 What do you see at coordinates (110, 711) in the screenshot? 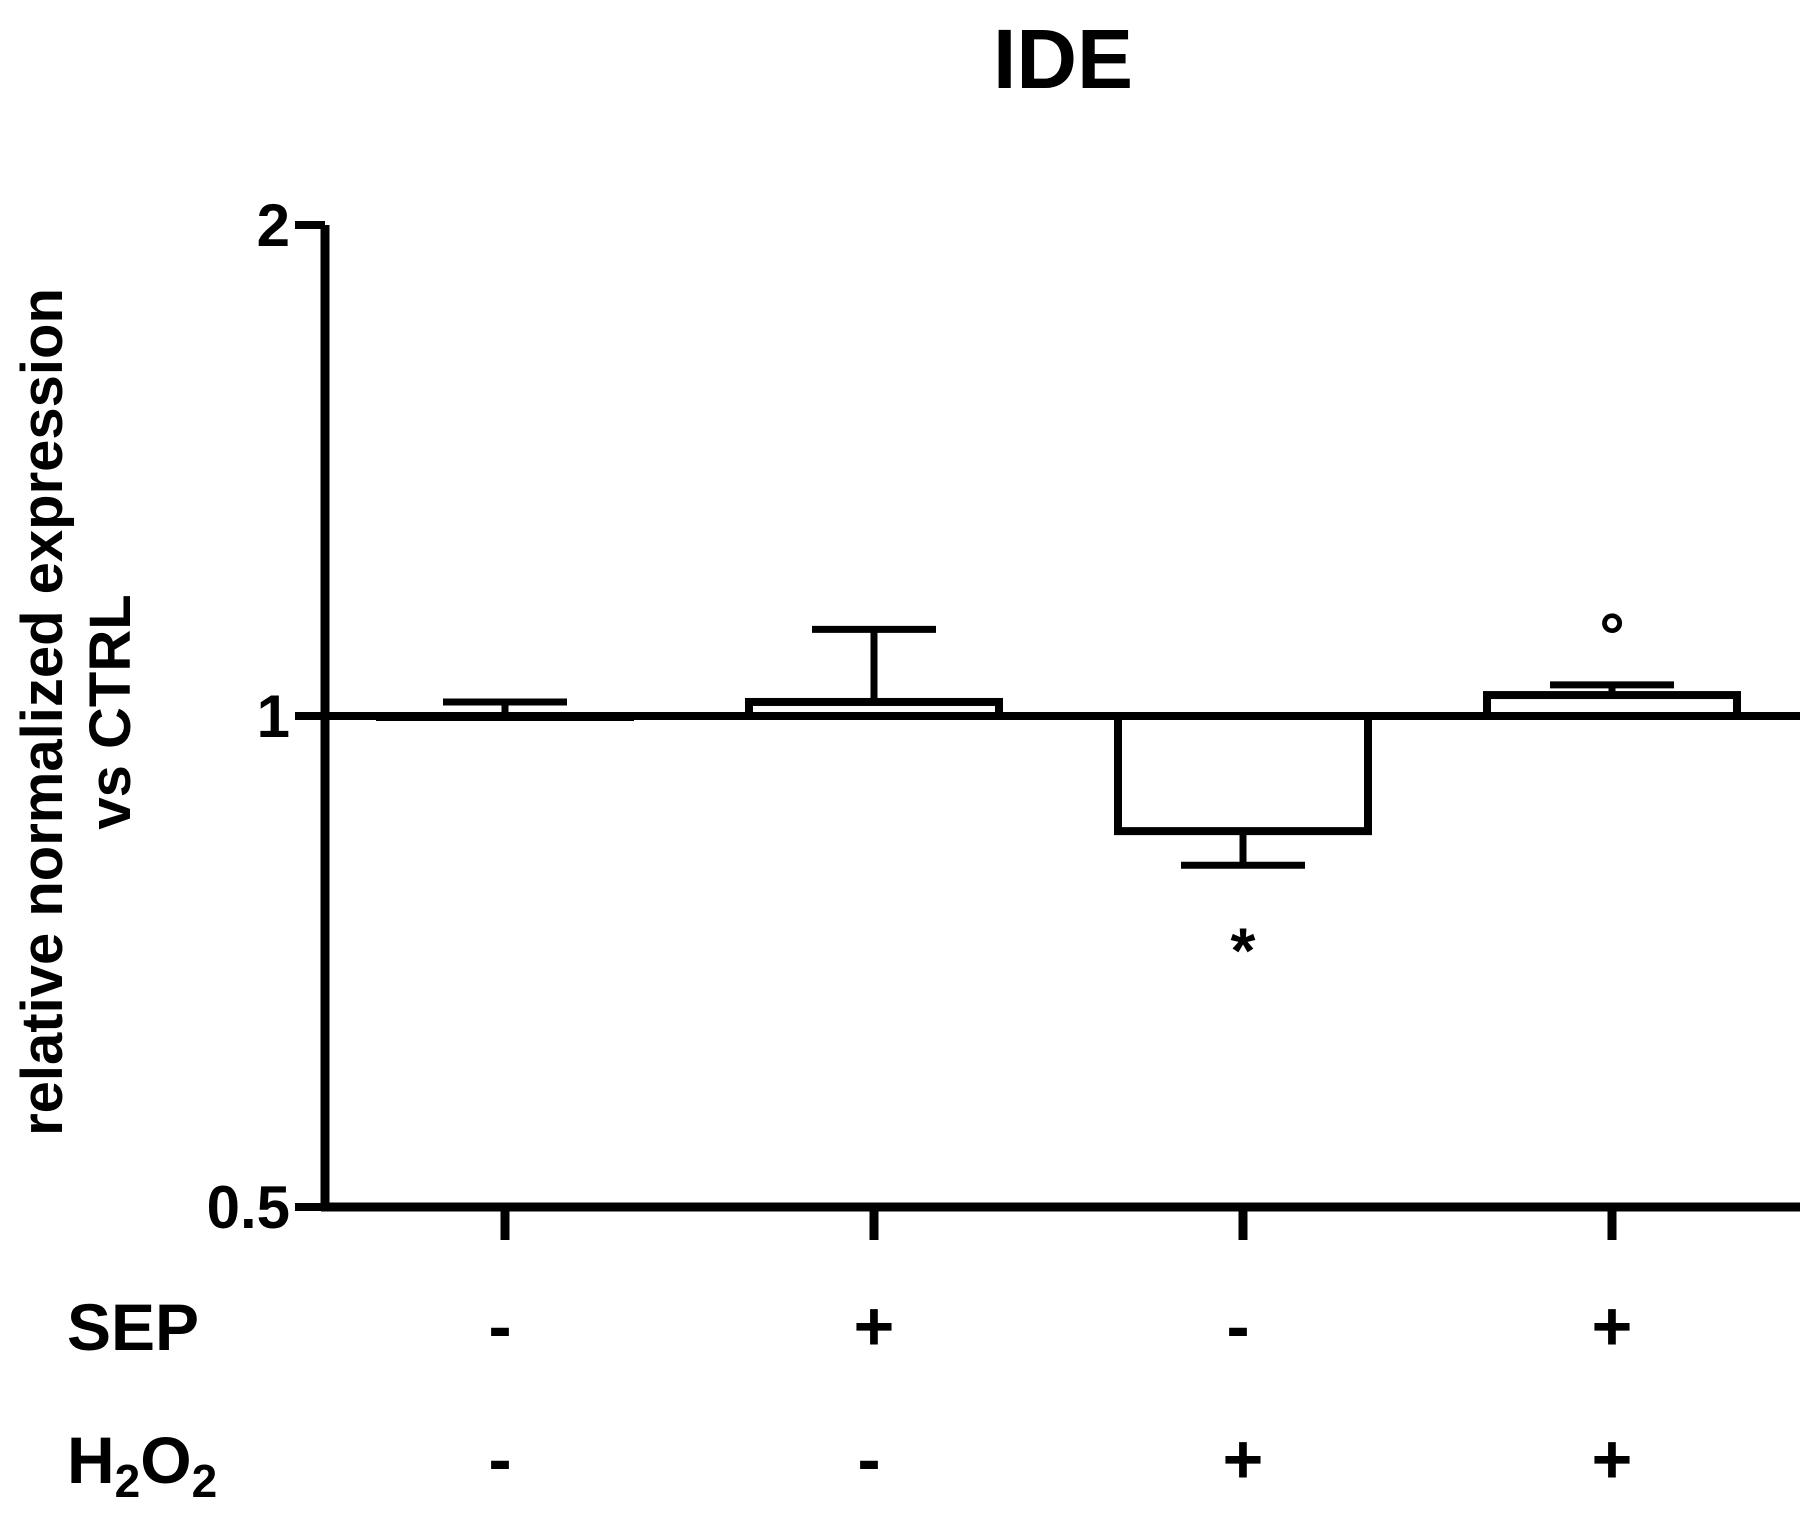
I see `y-axis-label-line2: vs CTRL` at bounding box center [110, 711].